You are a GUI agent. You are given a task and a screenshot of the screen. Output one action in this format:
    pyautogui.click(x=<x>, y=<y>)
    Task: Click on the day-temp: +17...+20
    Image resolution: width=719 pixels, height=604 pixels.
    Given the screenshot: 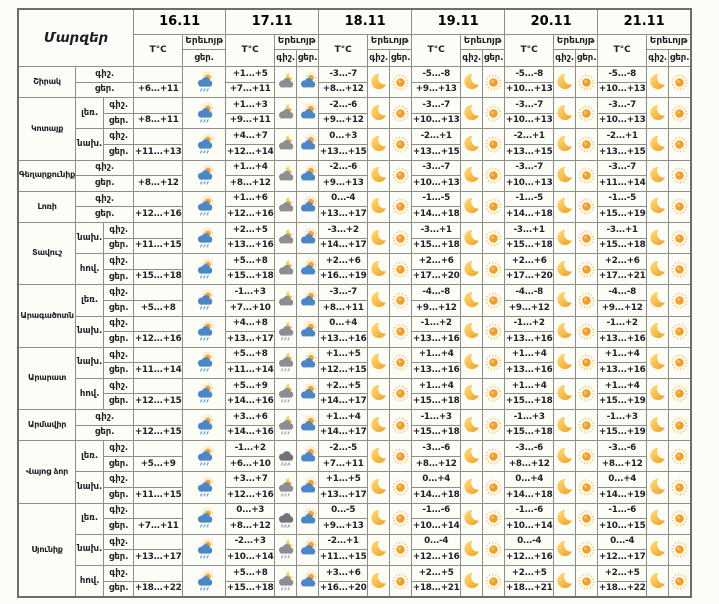 What is the action you would take?
    pyautogui.click(x=436, y=277)
    